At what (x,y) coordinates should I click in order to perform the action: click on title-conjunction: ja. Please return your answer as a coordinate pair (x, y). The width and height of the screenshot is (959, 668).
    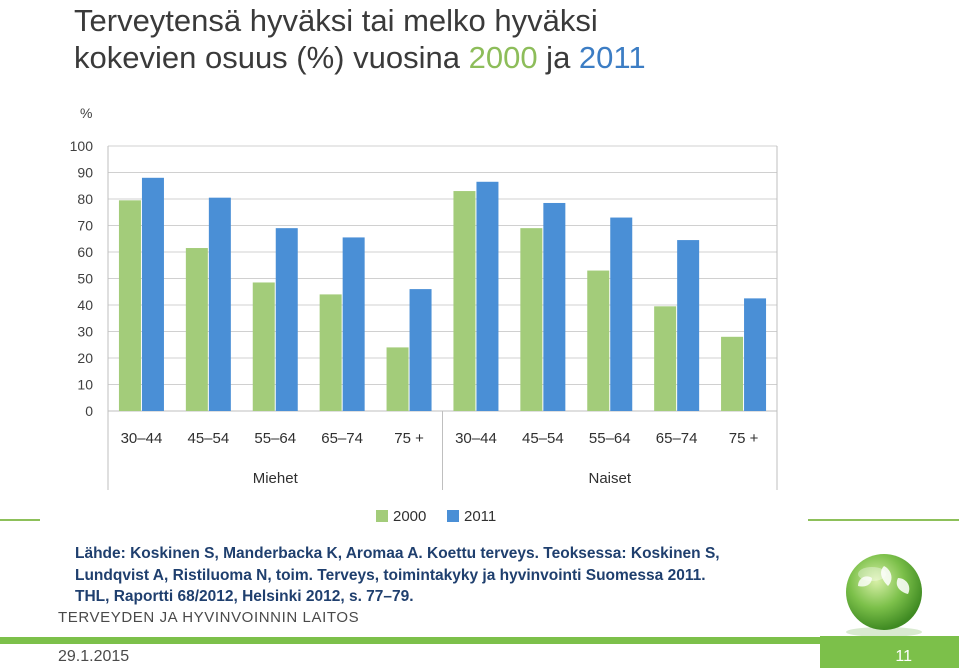
    Looking at the image, I should click on (558, 57).